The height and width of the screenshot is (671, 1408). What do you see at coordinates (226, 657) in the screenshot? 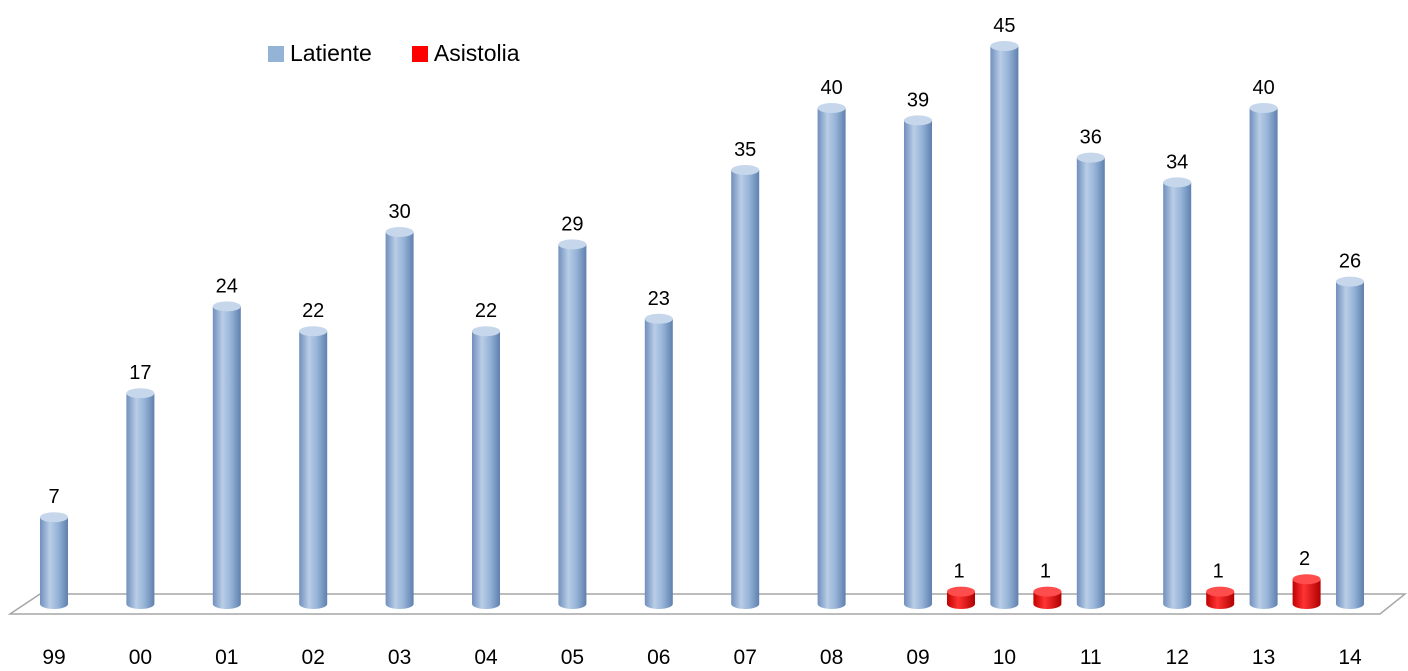
I see `x-tick-label-01: 01` at bounding box center [226, 657].